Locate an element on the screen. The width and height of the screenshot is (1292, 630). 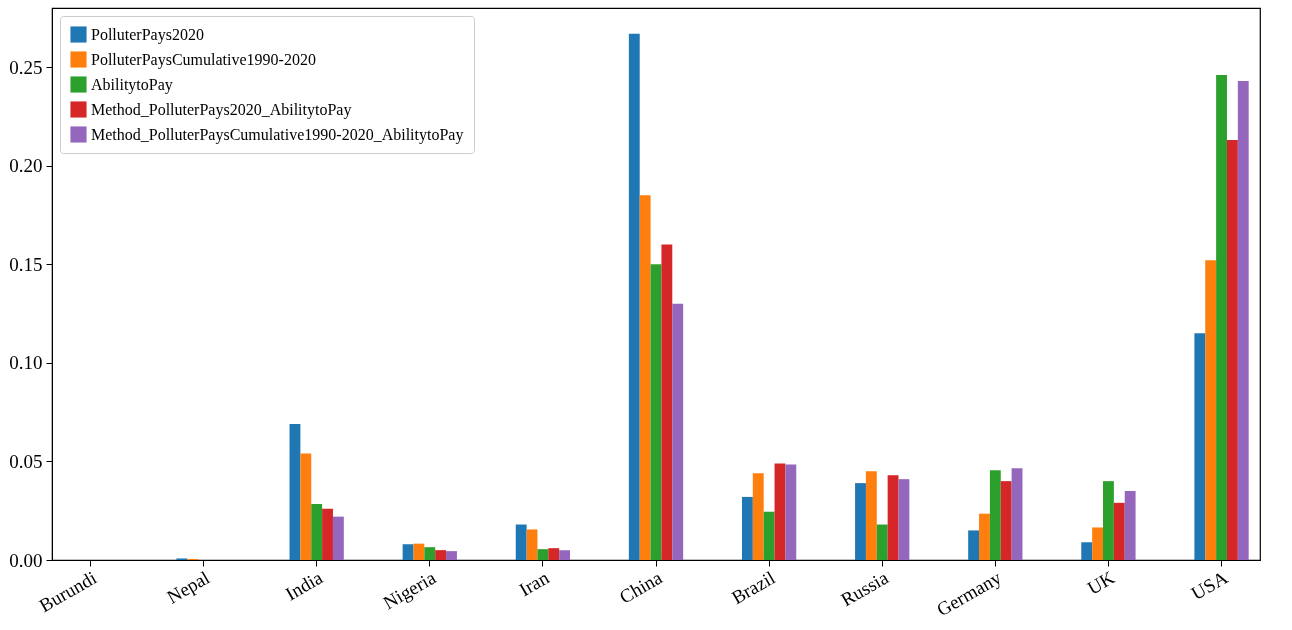
x-tick-label: Russia is located at coordinates (865, 588).